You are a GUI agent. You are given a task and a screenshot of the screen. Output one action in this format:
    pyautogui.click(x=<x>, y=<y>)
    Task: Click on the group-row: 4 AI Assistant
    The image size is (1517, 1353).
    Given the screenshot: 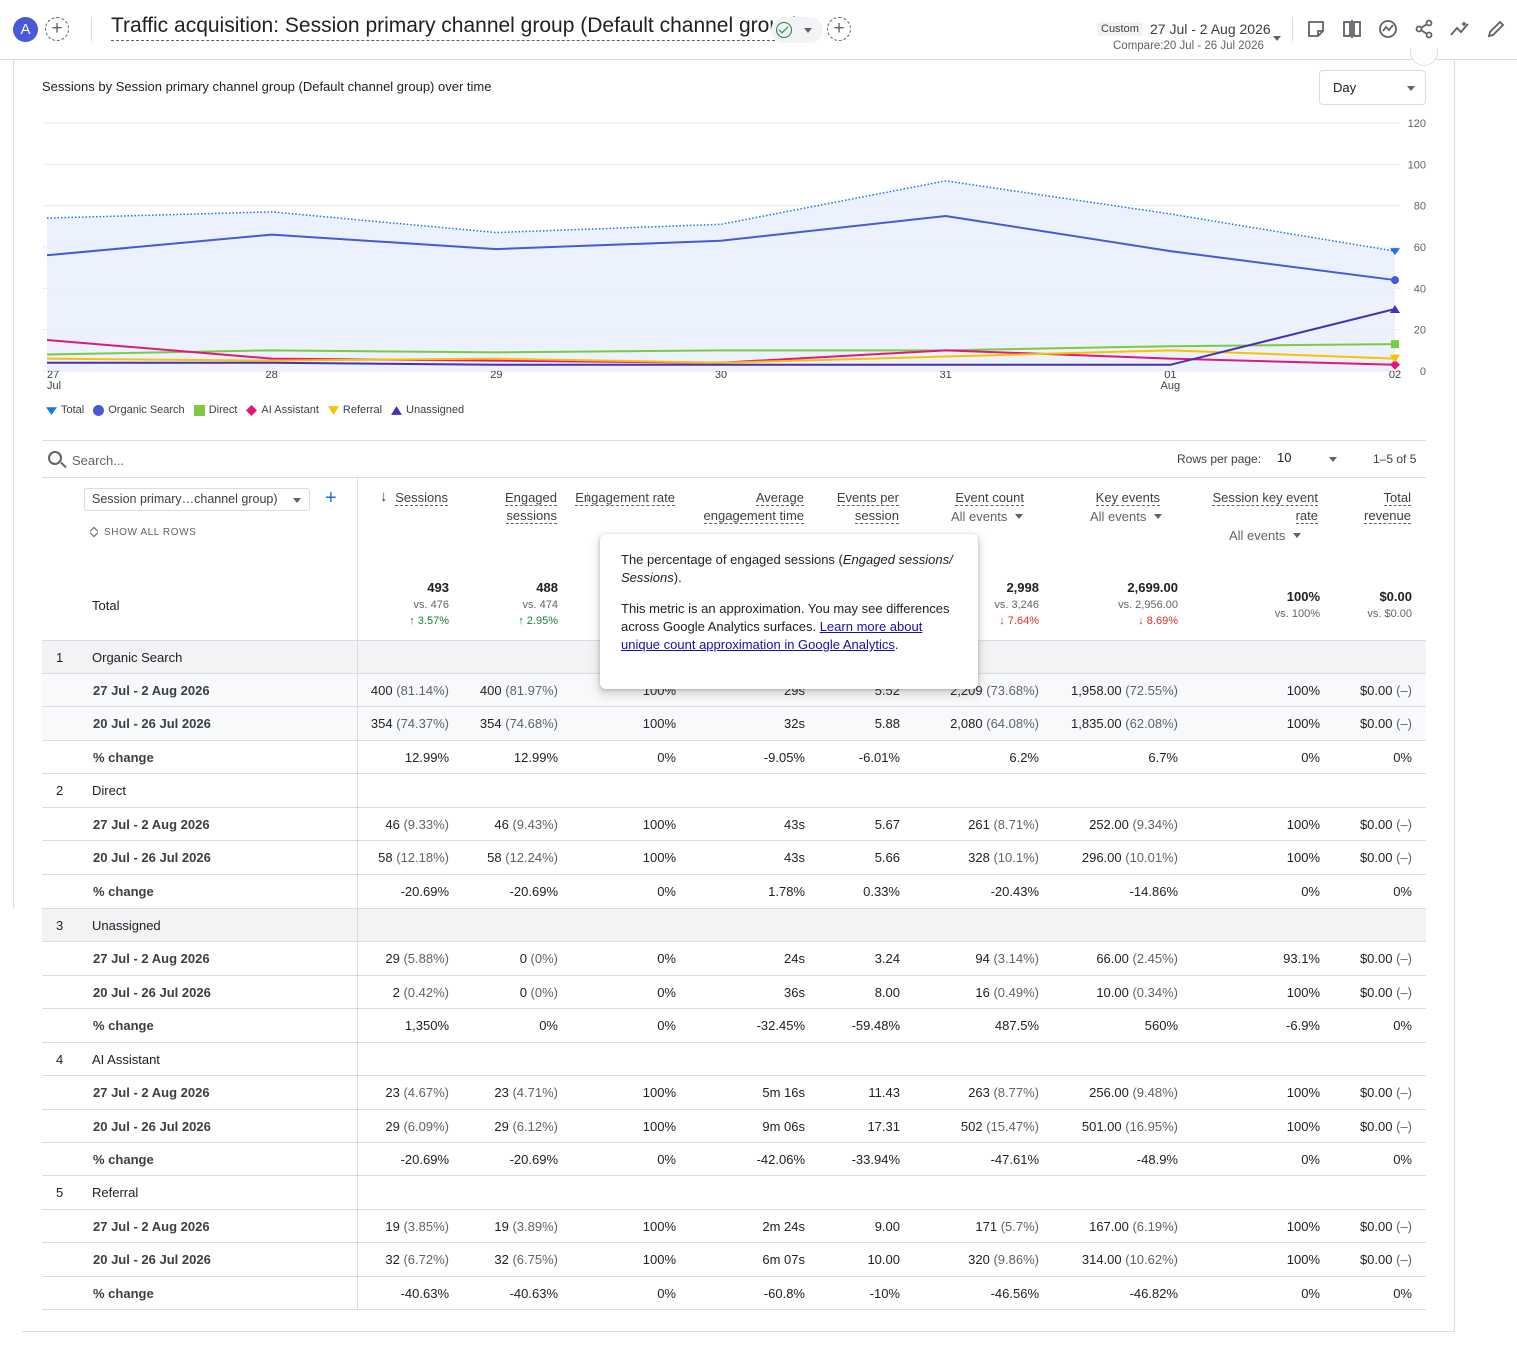 What is the action you would take?
    pyautogui.click(x=734, y=1059)
    